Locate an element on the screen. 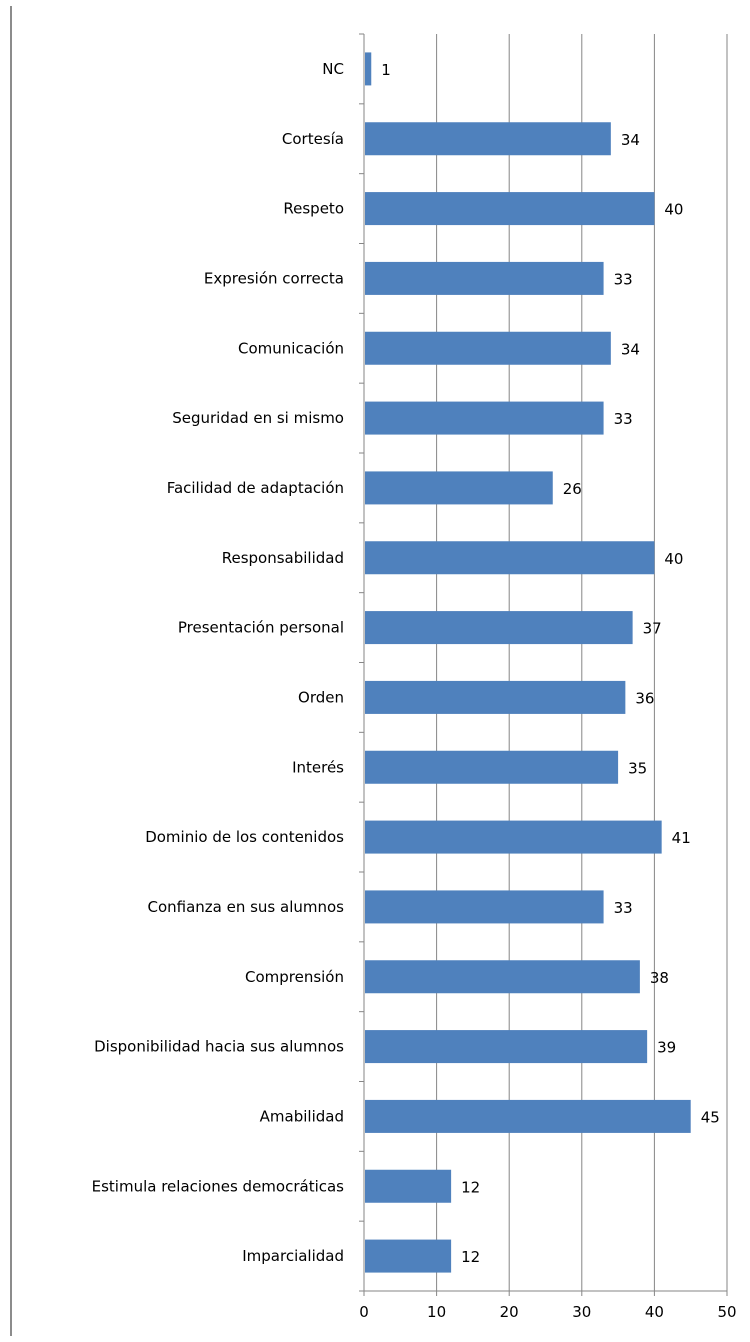 This screenshot has height=1342, width=750. data-label: 26 is located at coordinates (572, 489).